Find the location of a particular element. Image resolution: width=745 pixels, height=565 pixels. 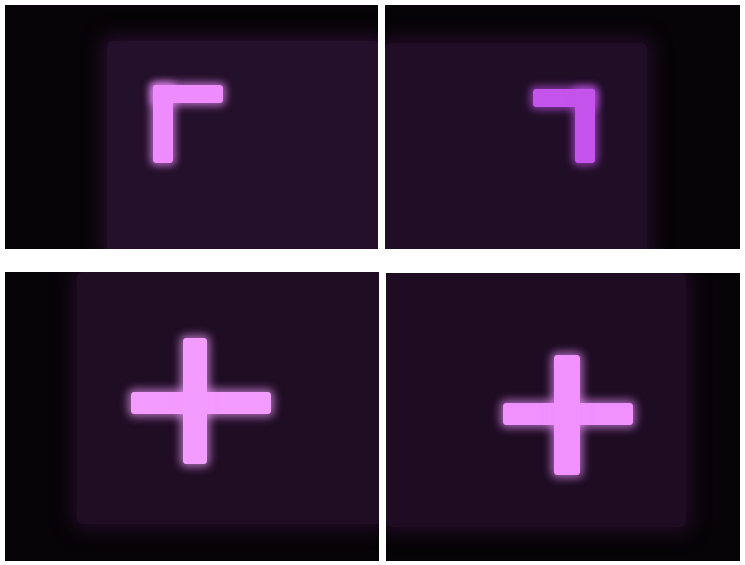

corner-marker-top-left-icon is located at coordinates (189, 125).